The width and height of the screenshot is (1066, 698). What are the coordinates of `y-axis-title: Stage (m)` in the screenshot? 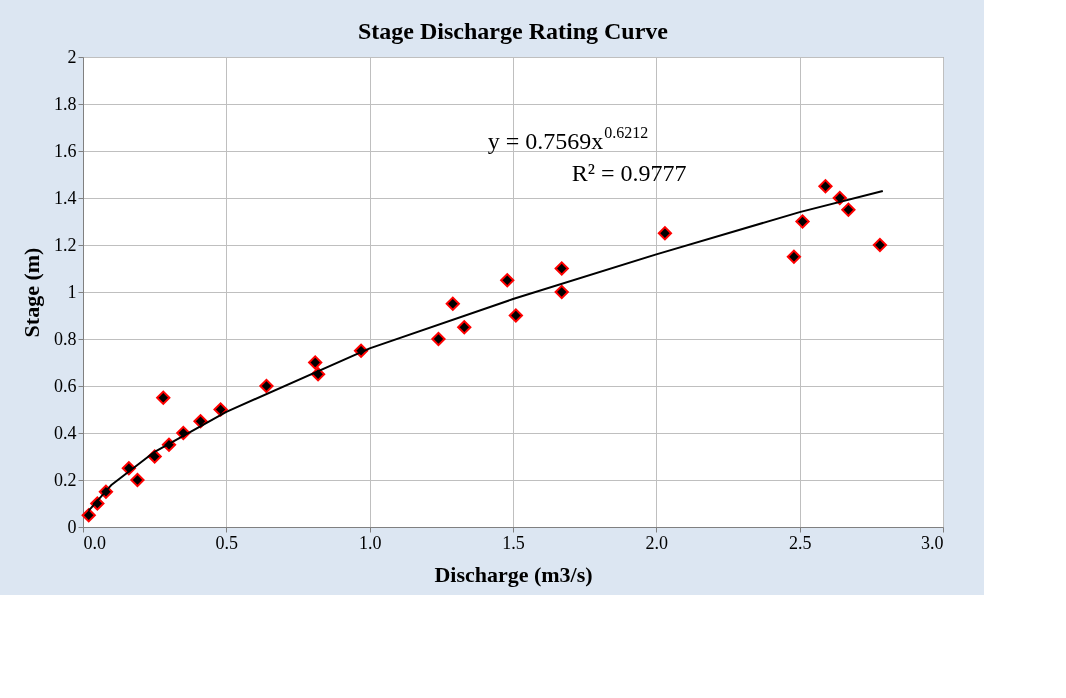 It's located at (31, 292).